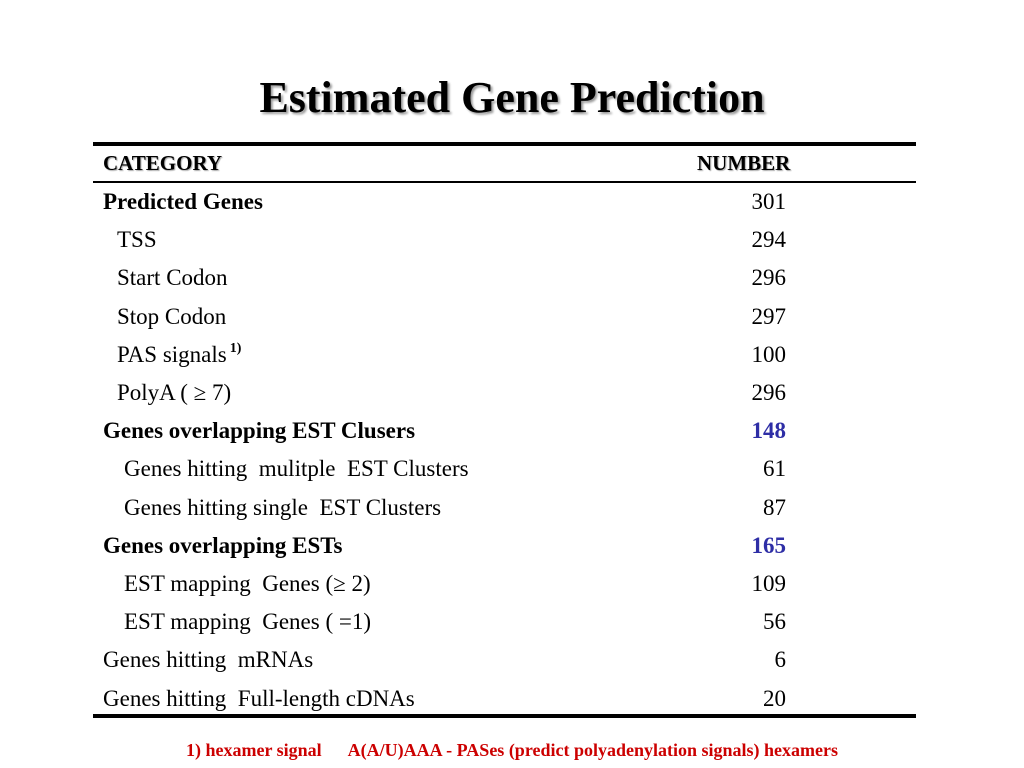 The height and width of the screenshot is (768, 1024). I want to click on table-row: PolyA ( ≥ 7) 296, so click(504, 393).